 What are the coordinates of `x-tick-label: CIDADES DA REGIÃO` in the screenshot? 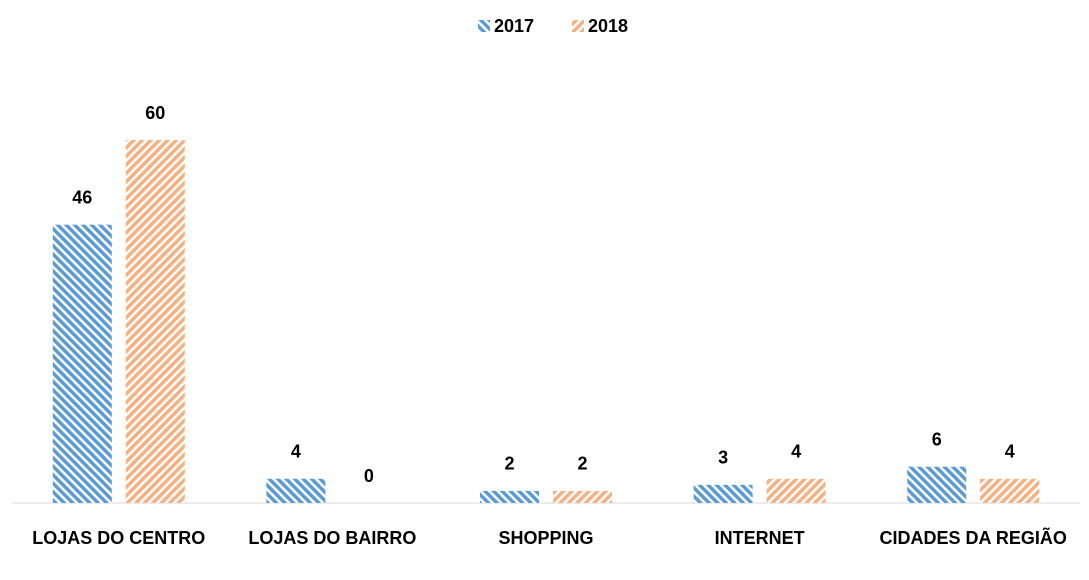 It's located at (973, 537).